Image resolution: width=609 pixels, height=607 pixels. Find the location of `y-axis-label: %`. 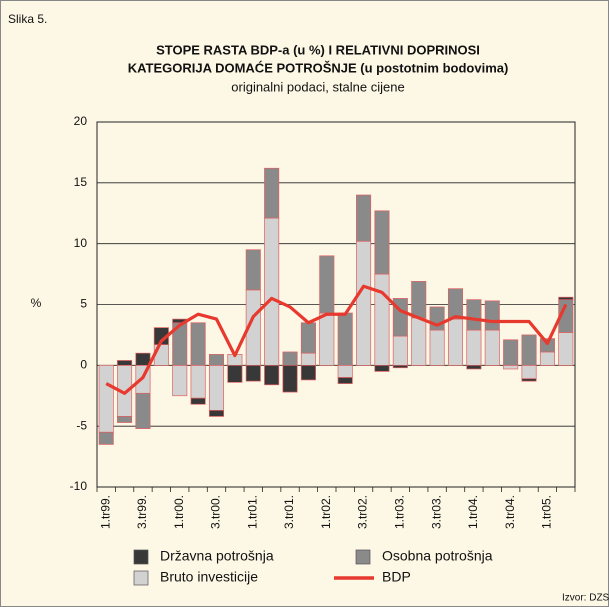

y-axis-label: % is located at coordinates (36, 303).